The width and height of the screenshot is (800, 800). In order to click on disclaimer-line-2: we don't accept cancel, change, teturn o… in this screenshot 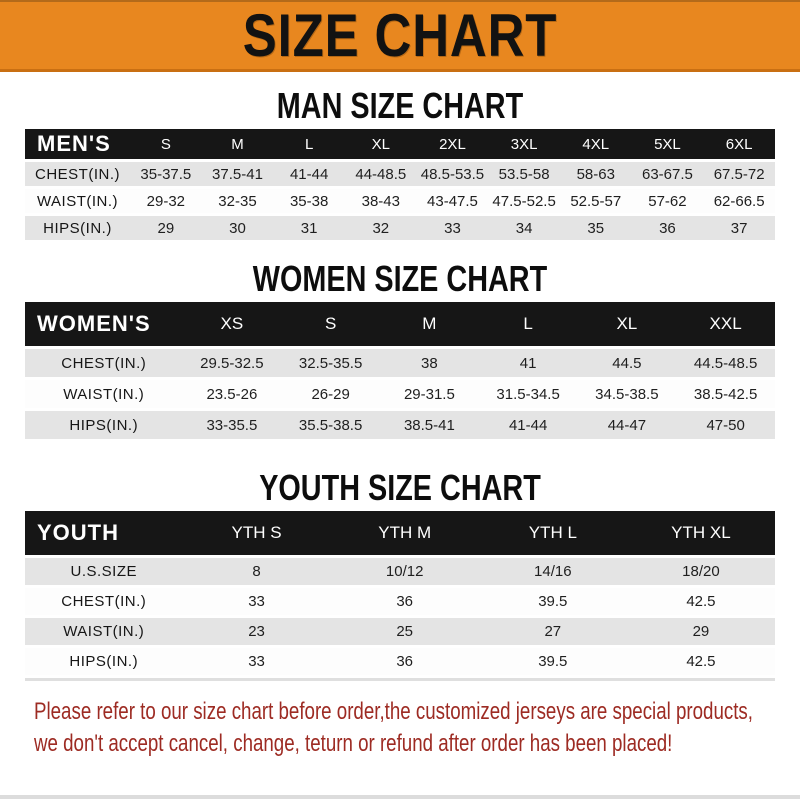, I will do `click(353, 743)`.